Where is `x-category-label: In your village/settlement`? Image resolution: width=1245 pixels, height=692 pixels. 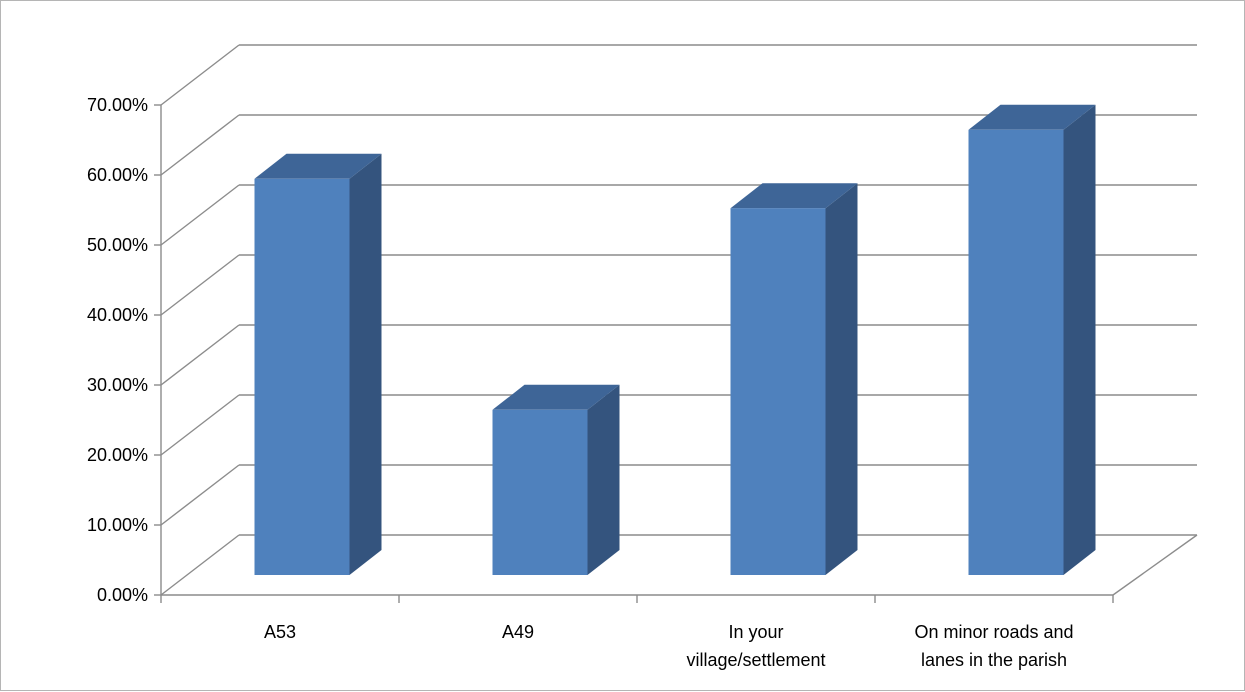
x-category-label: In your village/settlement is located at coordinates (755, 646).